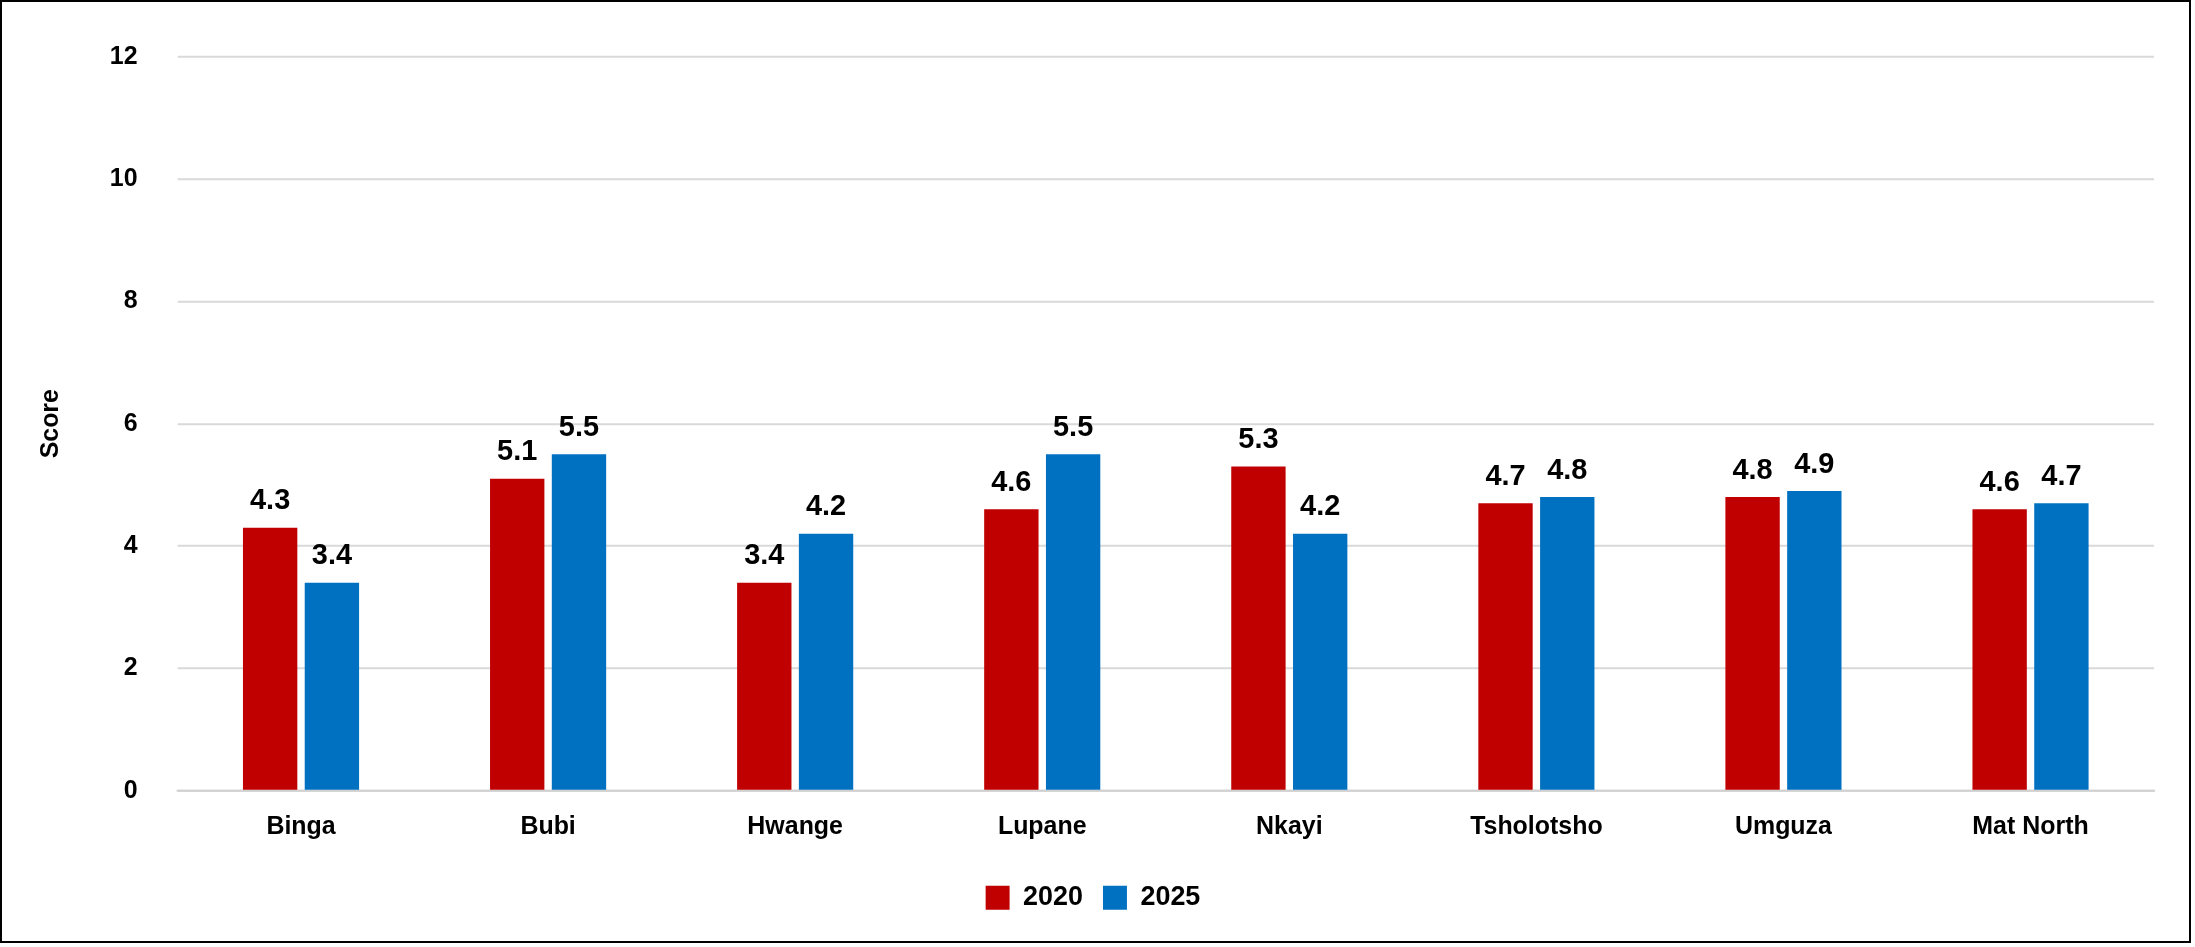 The image size is (2195, 947). What do you see at coordinates (1042, 825) in the screenshot?
I see `x-tick-label: Lupane` at bounding box center [1042, 825].